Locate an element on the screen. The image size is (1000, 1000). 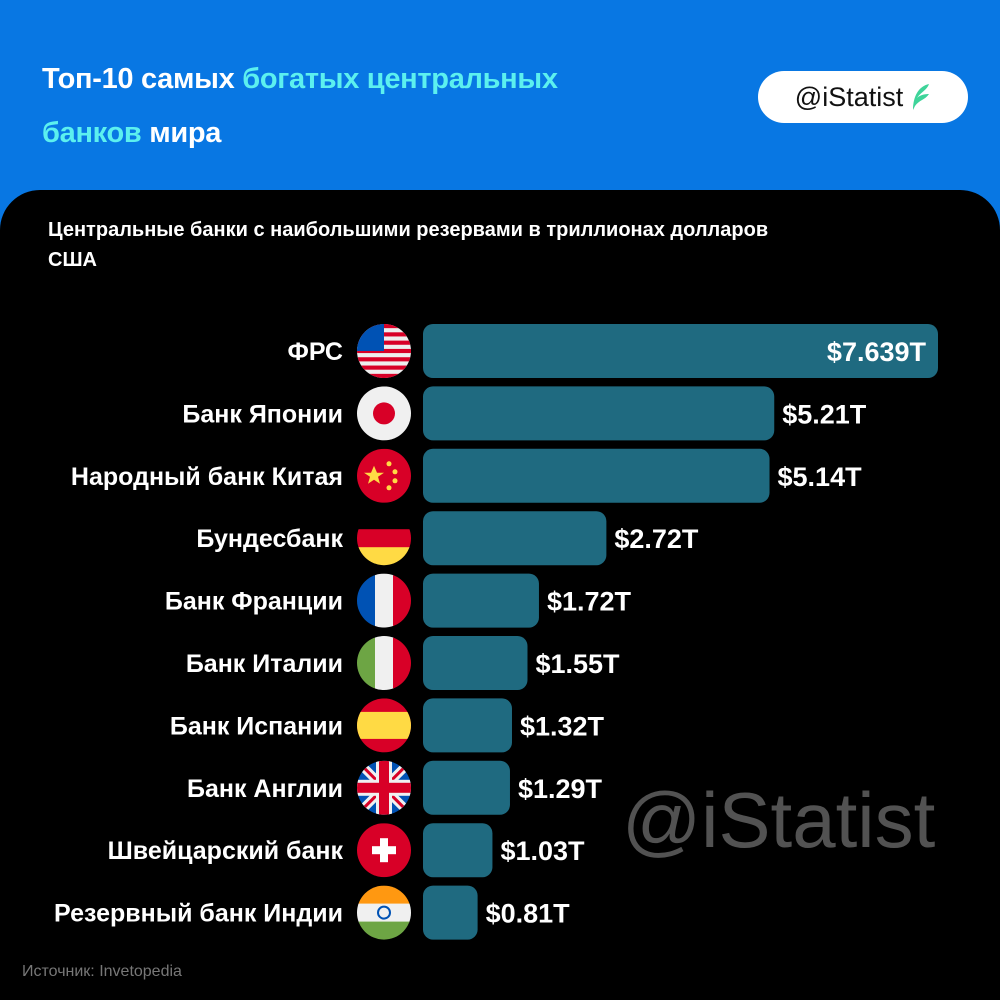
category-label: Банк Франции is located at coordinates (254, 602).